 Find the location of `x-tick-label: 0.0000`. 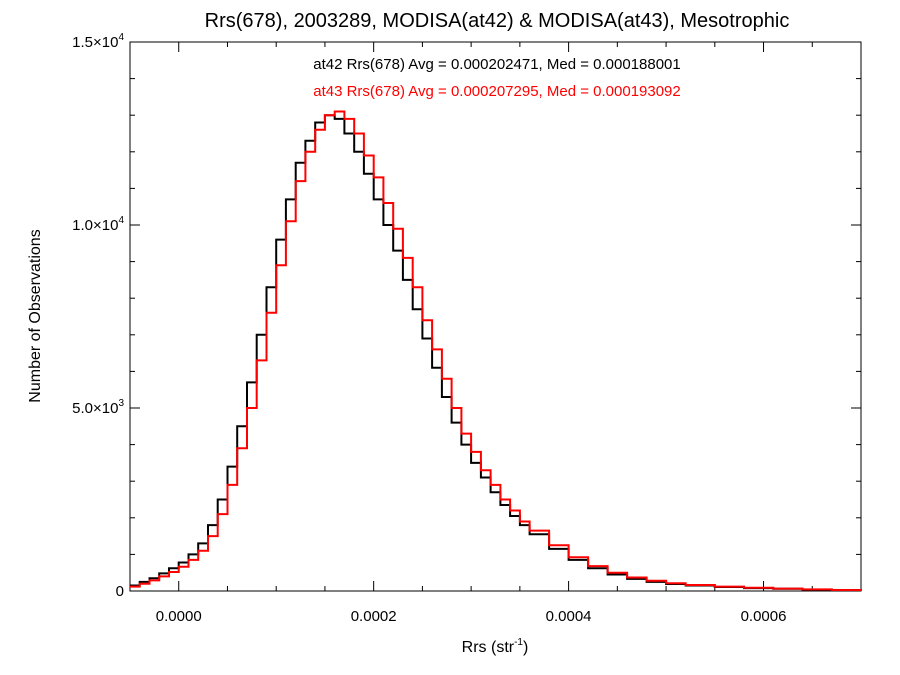

x-tick-label: 0.0000 is located at coordinates (179, 616).